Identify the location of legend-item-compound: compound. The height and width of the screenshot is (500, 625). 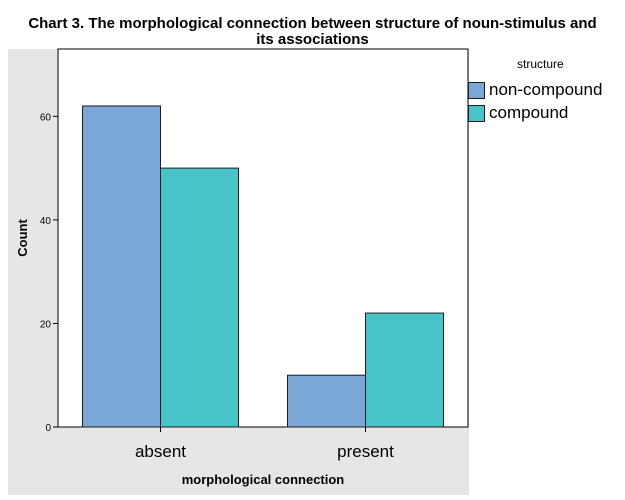
(518, 113).